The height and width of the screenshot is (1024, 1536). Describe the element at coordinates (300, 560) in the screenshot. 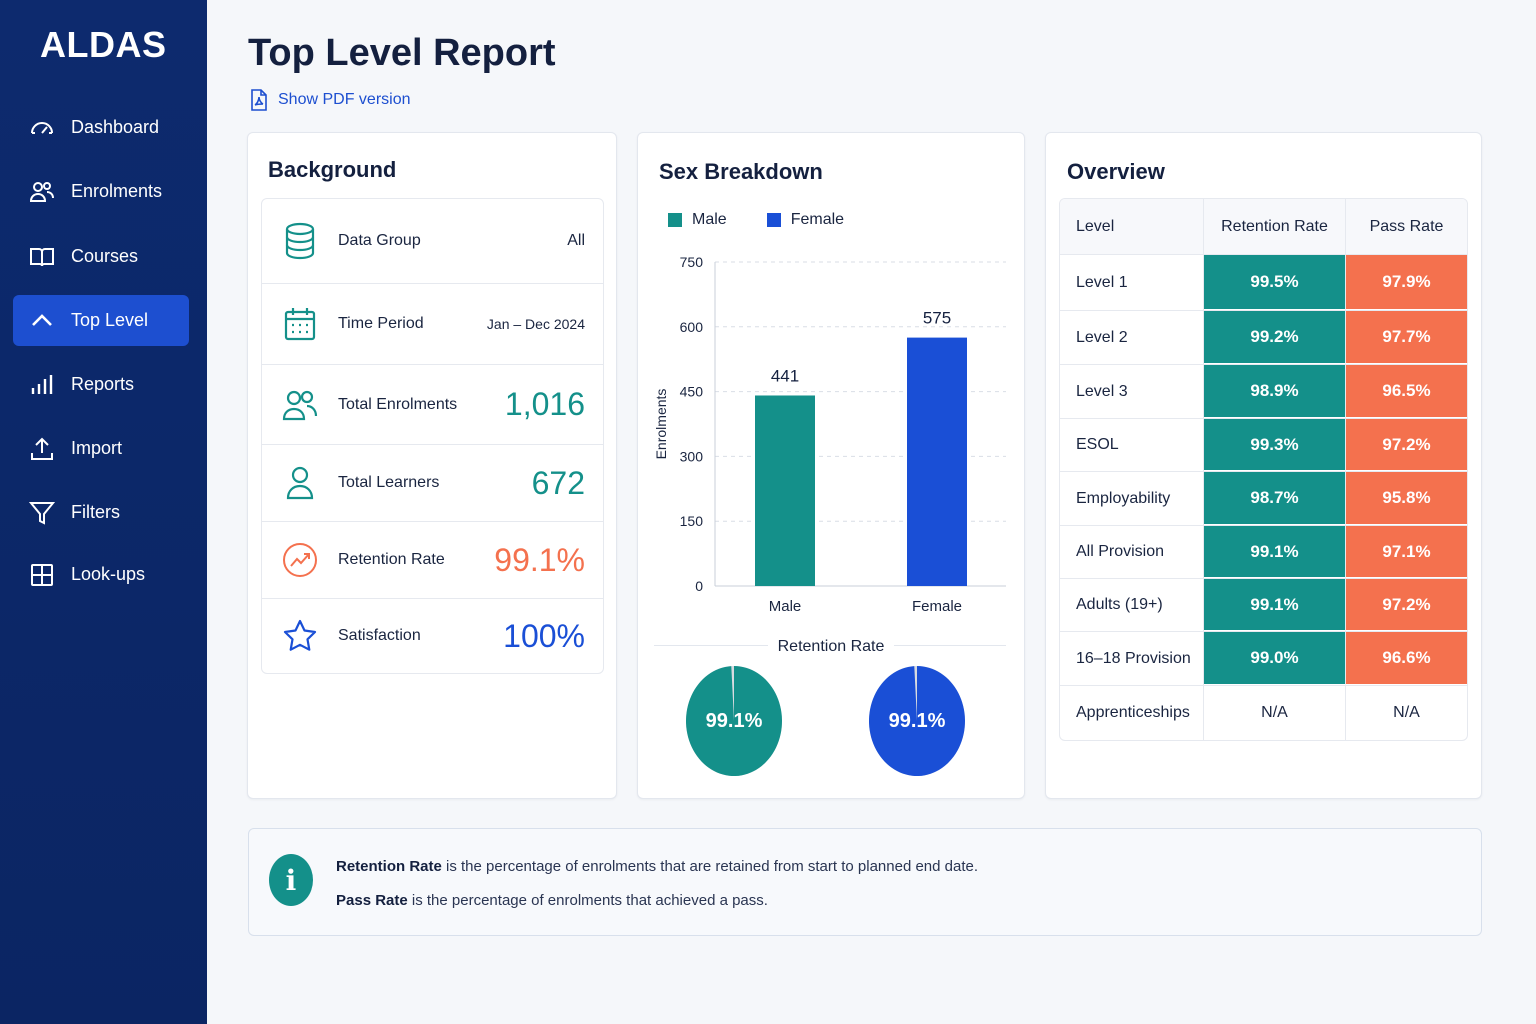

I see `trend-up-icon` at that location.